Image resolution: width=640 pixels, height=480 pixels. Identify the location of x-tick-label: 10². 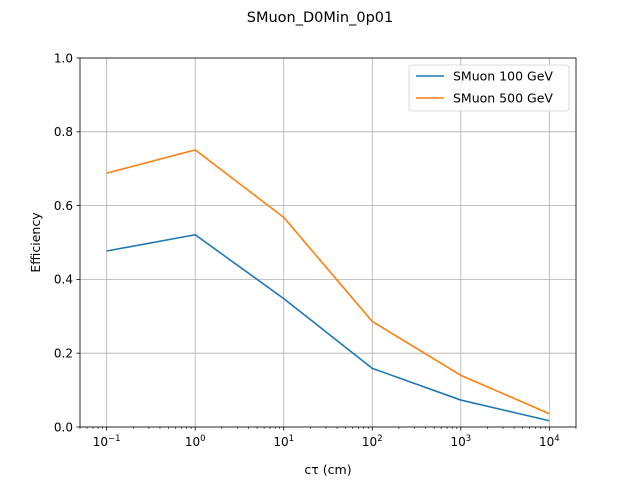
(372, 441).